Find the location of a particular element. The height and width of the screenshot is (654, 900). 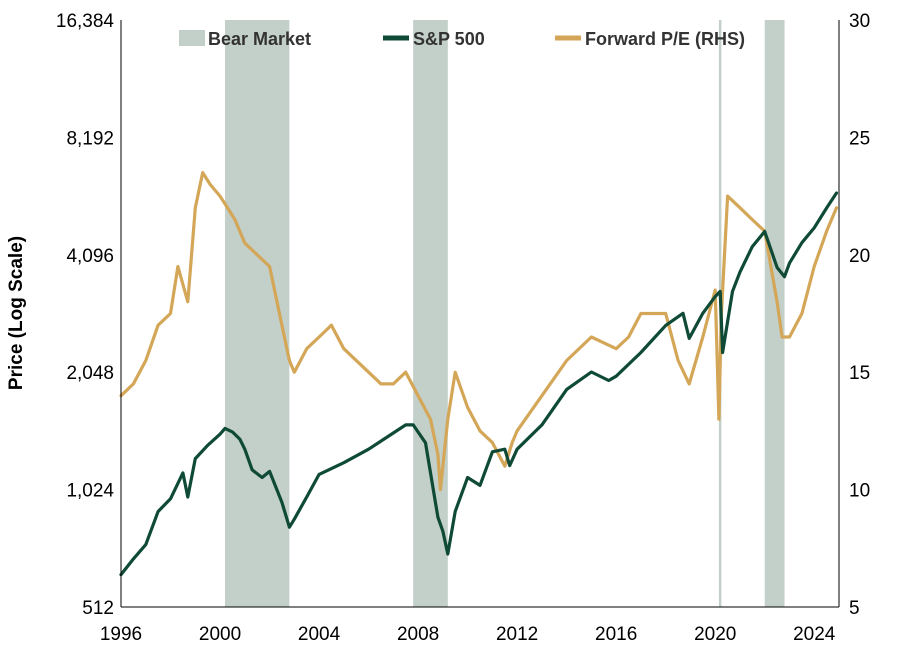

x-tick-label: 1996 is located at coordinates (121, 634).